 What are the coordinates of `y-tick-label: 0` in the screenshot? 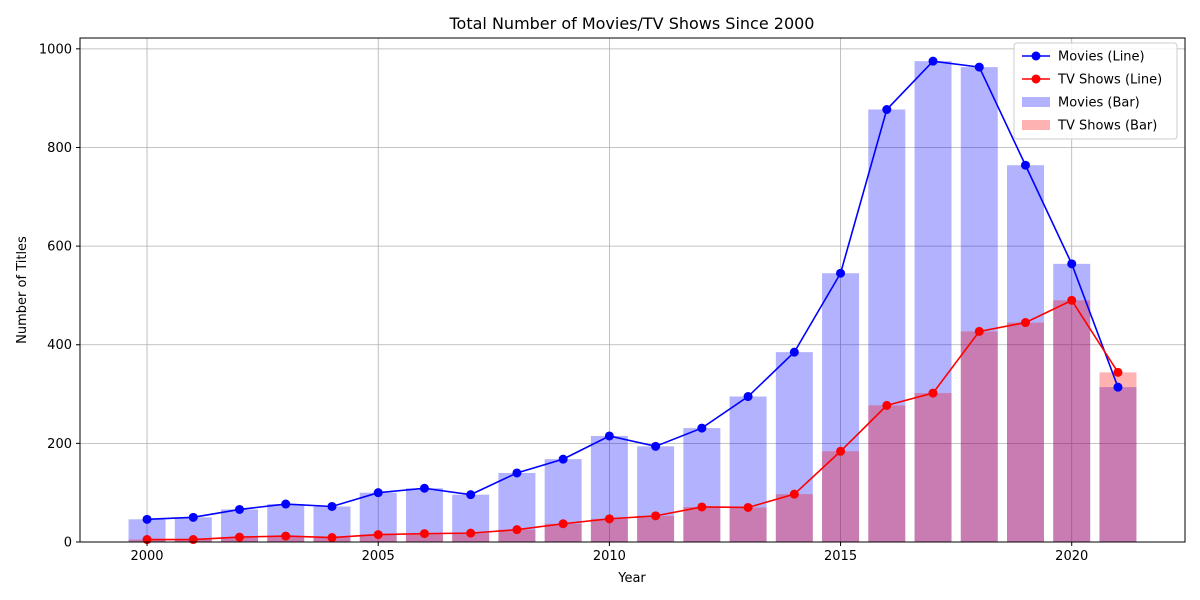 It's located at (68, 543).